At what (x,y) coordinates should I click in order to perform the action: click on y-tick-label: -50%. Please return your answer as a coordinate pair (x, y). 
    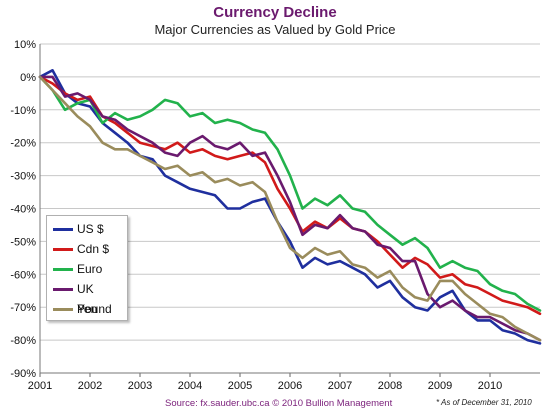
    Looking at the image, I should click on (23, 242).